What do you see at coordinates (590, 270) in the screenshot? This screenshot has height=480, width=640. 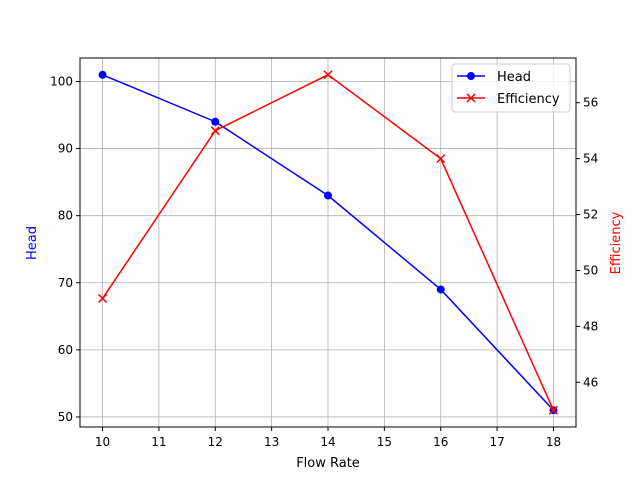 I see `y-right-tick-label: 50` at bounding box center [590, 270].